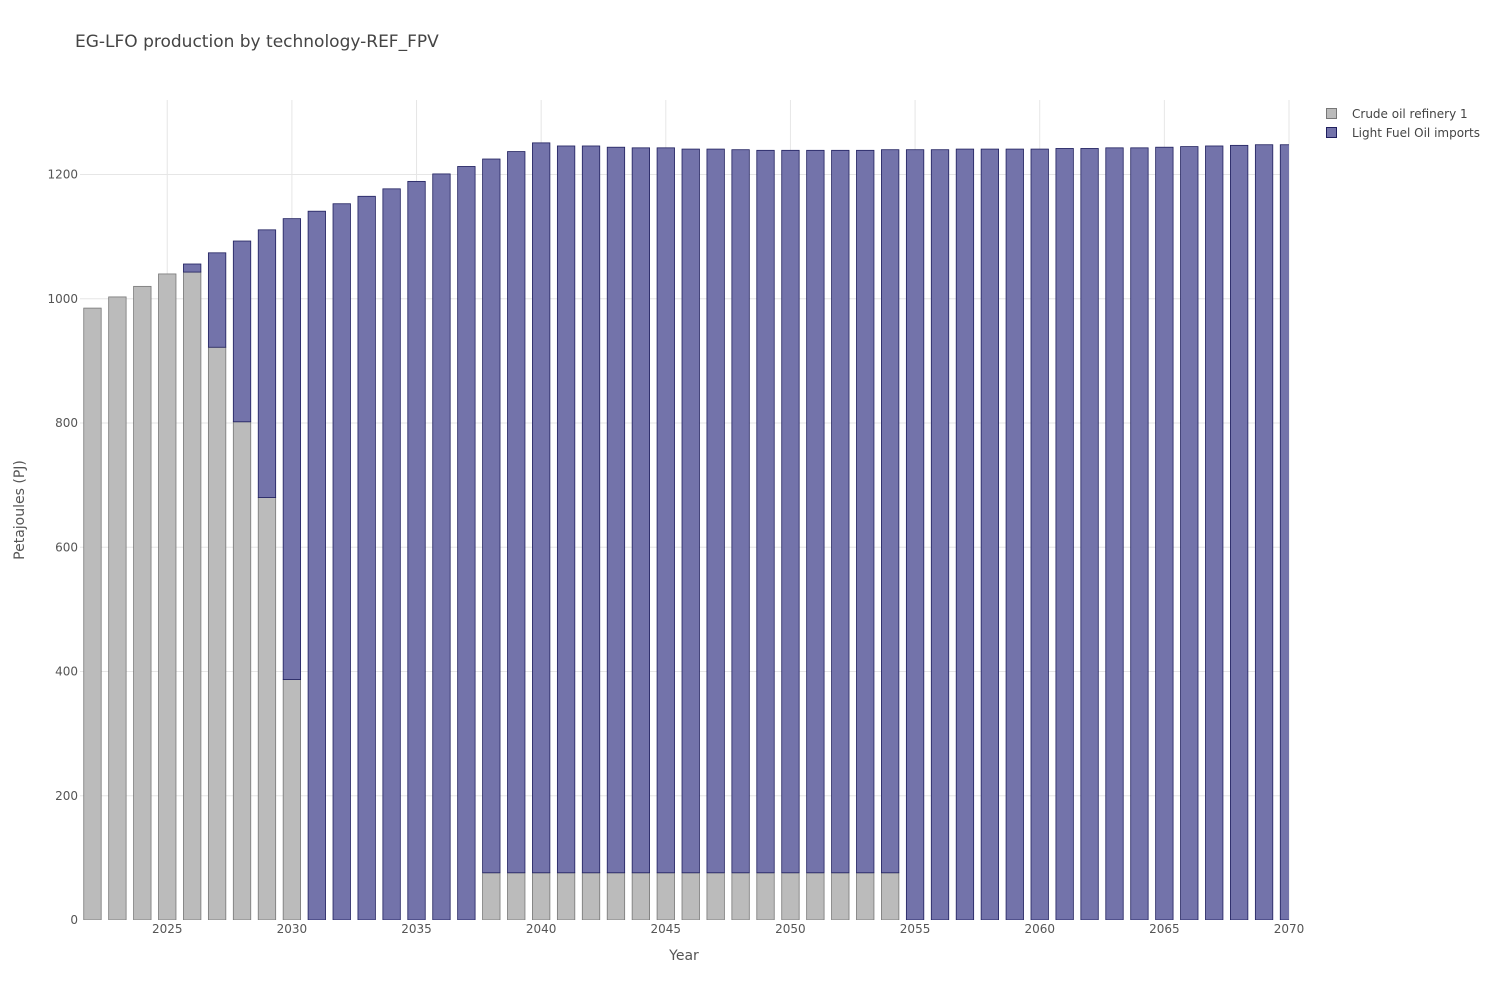  What do you see at coordinates (865, 896) in the screenshot?
I see `bar-crude-oil-refinery-2053` at bounding box center [865, 896].